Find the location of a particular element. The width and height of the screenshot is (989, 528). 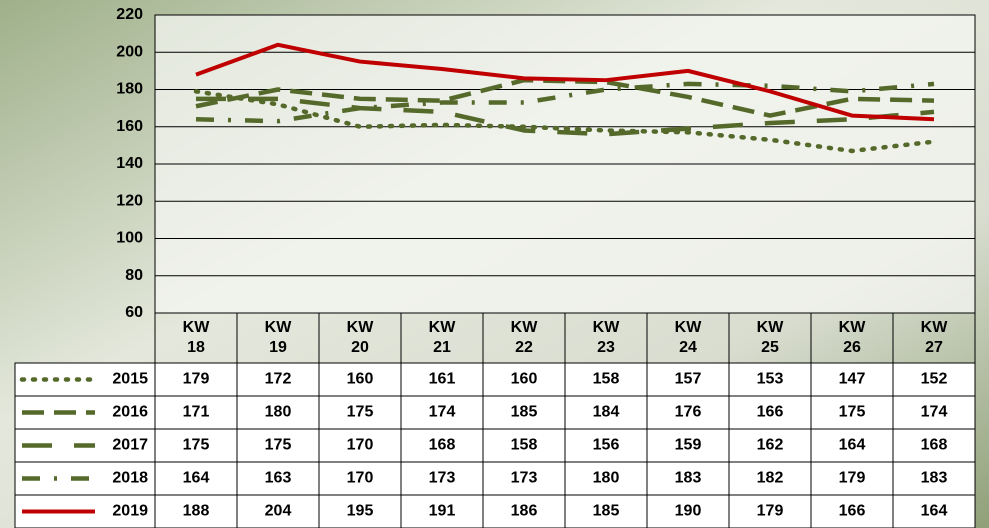

table-value: 152 is located at coordinates (934, 379).